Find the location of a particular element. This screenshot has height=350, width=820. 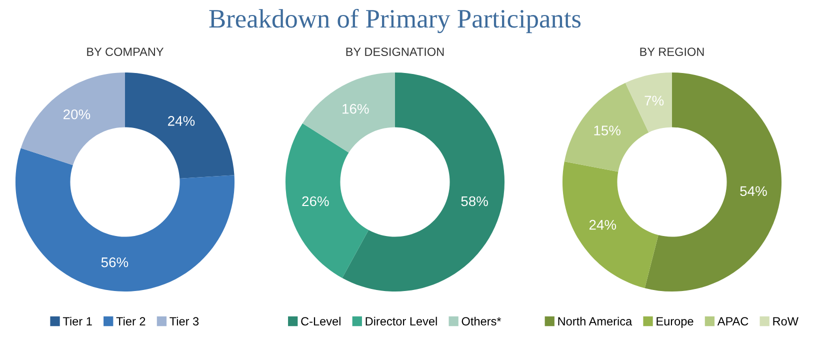

legend-label: C-Level is located at coordinates (320, 321).